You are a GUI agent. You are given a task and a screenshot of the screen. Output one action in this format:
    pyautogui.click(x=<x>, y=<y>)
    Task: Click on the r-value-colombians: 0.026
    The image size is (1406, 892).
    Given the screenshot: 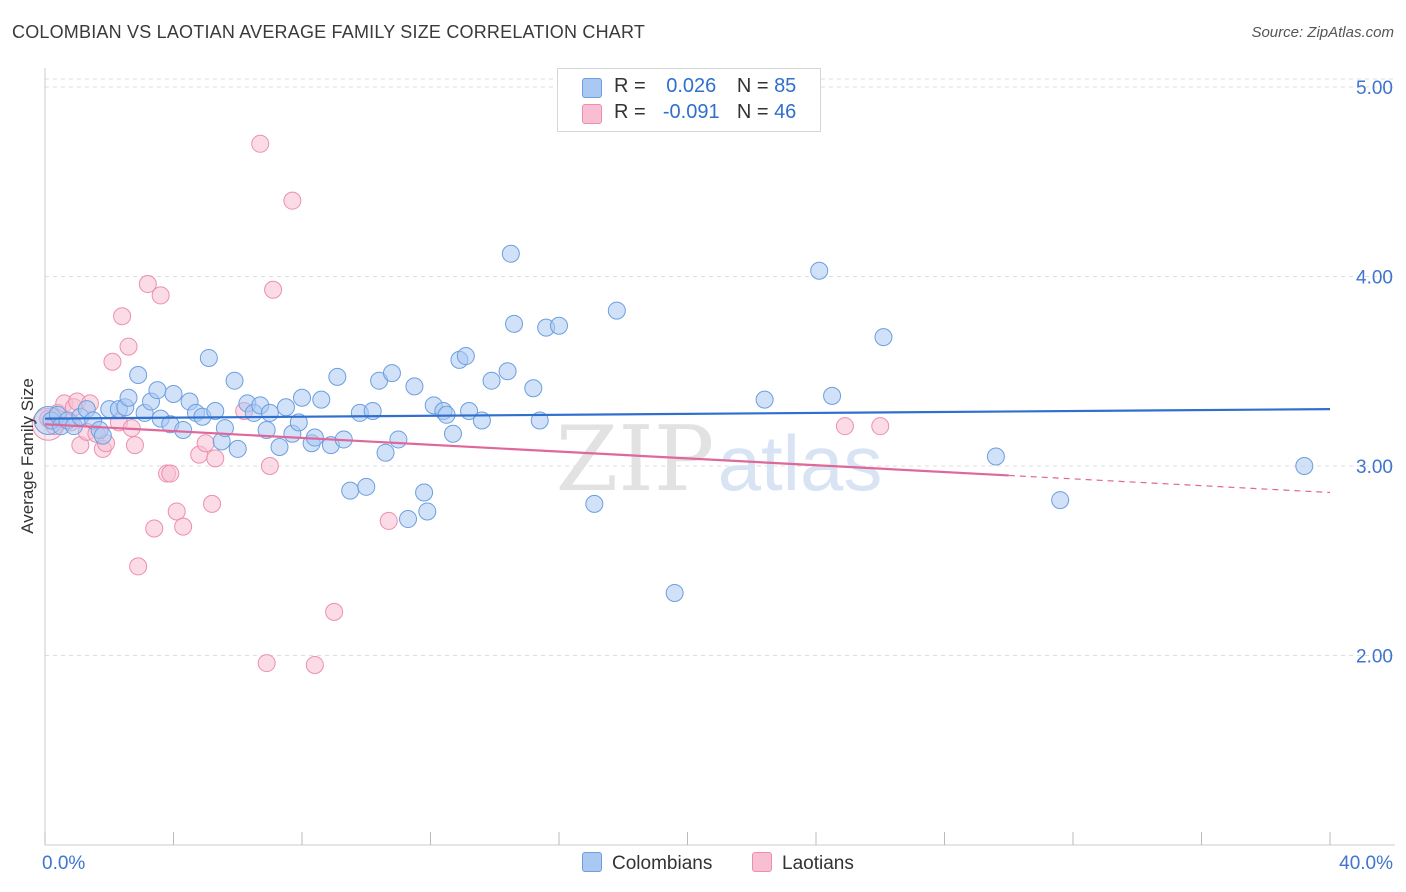 What is the action you would take?
    pyautogui.click(x=691, y=86)
    